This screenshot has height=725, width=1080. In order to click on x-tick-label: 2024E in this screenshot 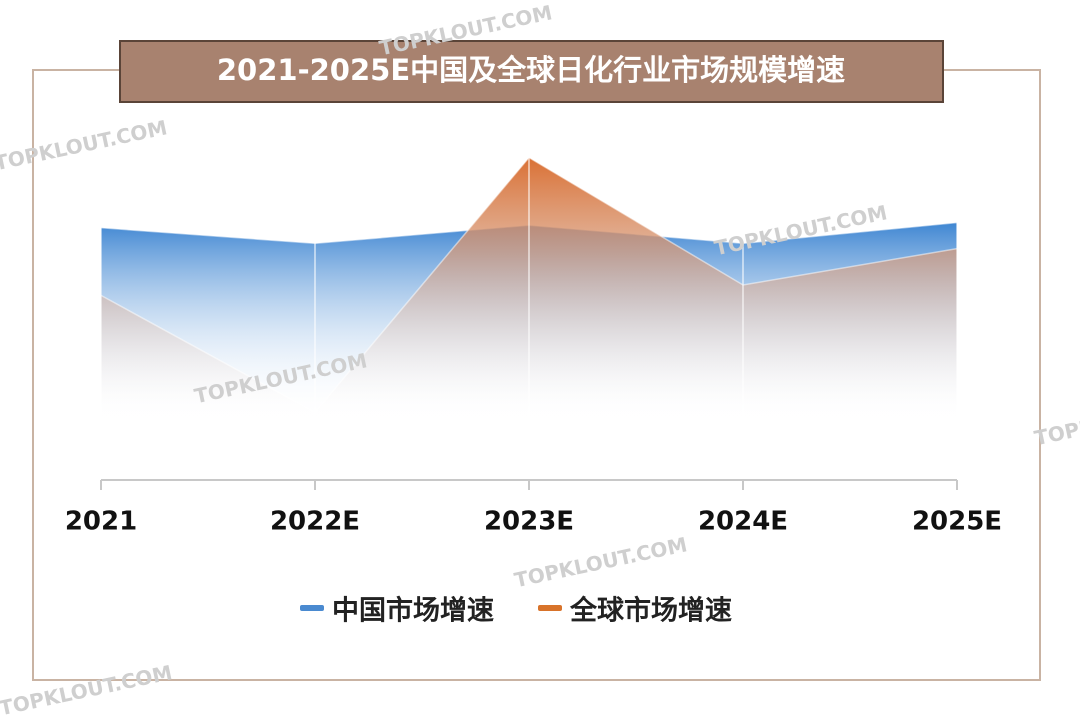, I will do `click(743, 522)`.